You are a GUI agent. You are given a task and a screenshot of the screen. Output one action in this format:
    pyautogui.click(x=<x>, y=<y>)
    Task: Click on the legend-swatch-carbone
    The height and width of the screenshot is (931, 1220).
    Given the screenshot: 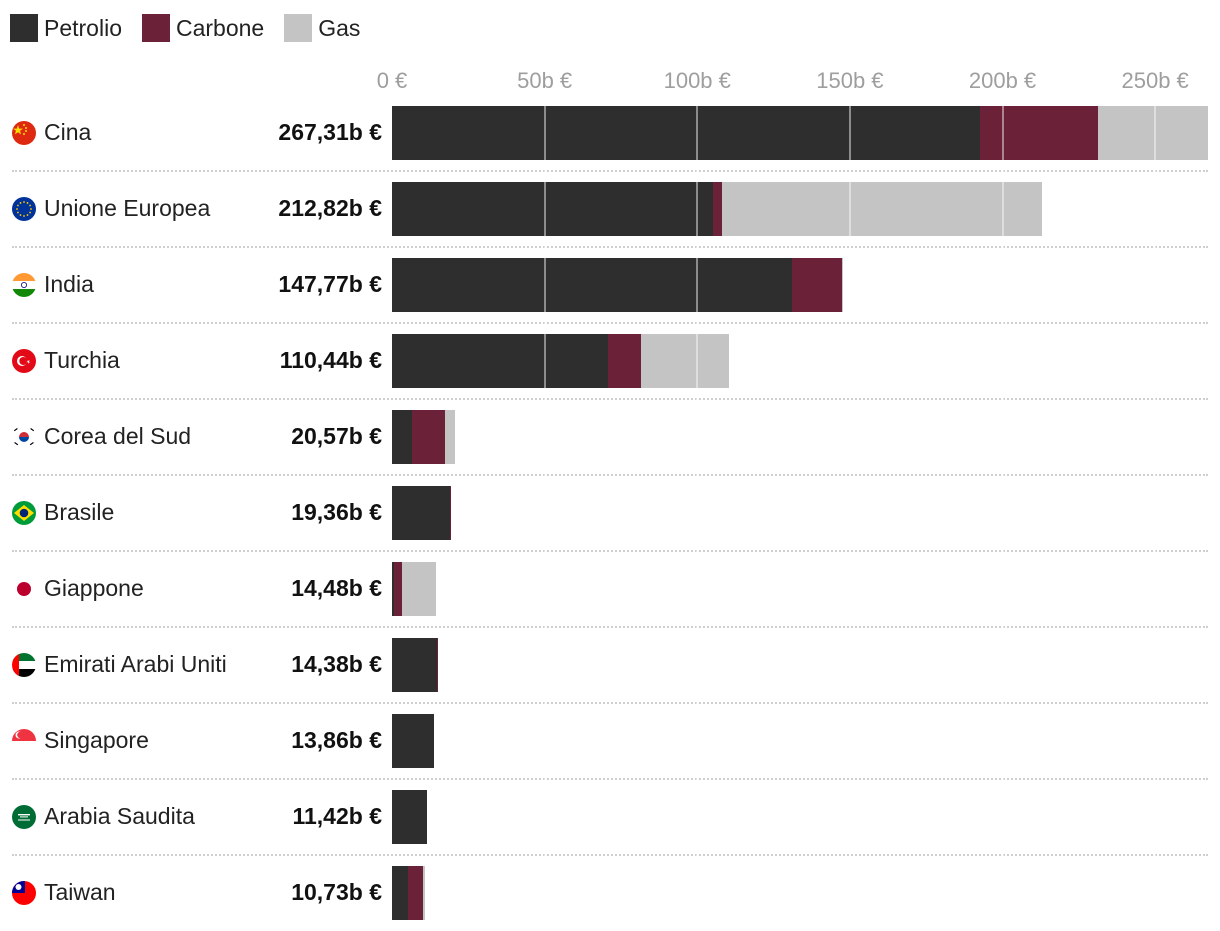 What is the action you would take?
    pyautogui.click(x=155, y=28)
    